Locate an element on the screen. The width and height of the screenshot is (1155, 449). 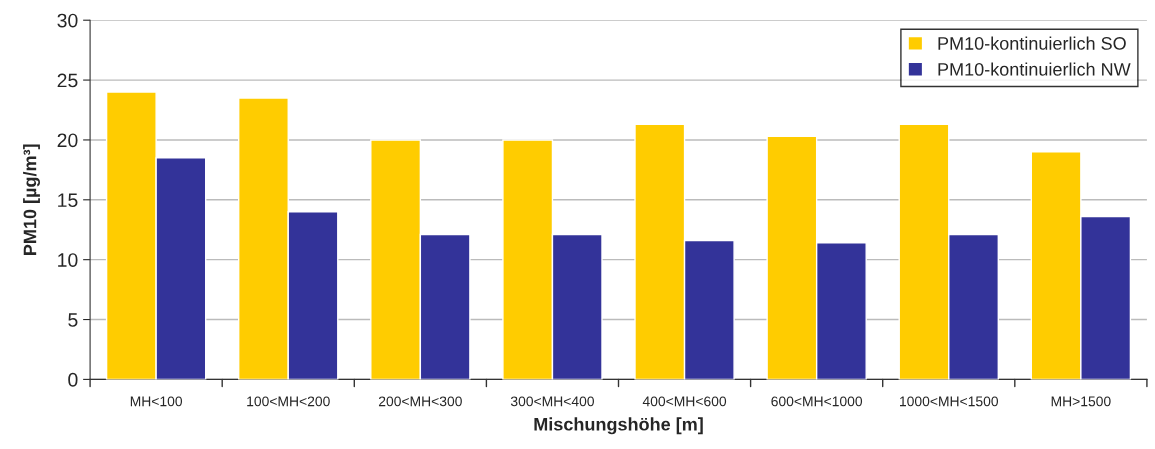
y-tick-label: 15 is located at coordinates (68, 200).